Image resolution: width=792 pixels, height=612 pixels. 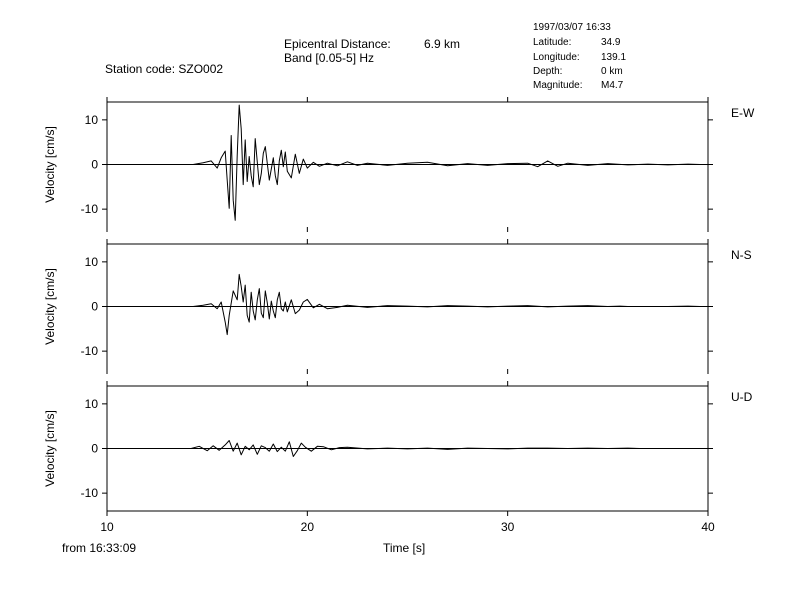 What do you see at coordinates (612, 85) in the screenshot?
I see `event-info-value: M4.7` at bounding box center [612, 85].